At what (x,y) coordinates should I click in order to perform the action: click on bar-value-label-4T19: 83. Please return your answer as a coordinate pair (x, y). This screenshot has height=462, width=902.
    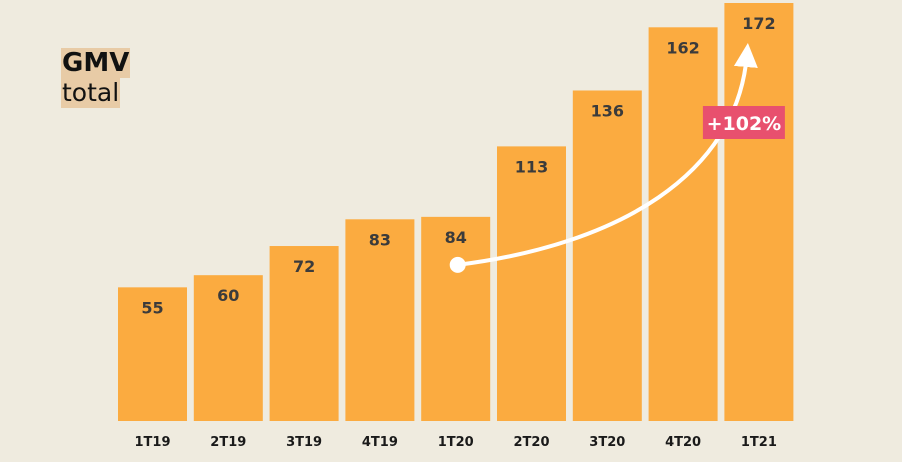
    Looking at the image, I should click on (380, 239).